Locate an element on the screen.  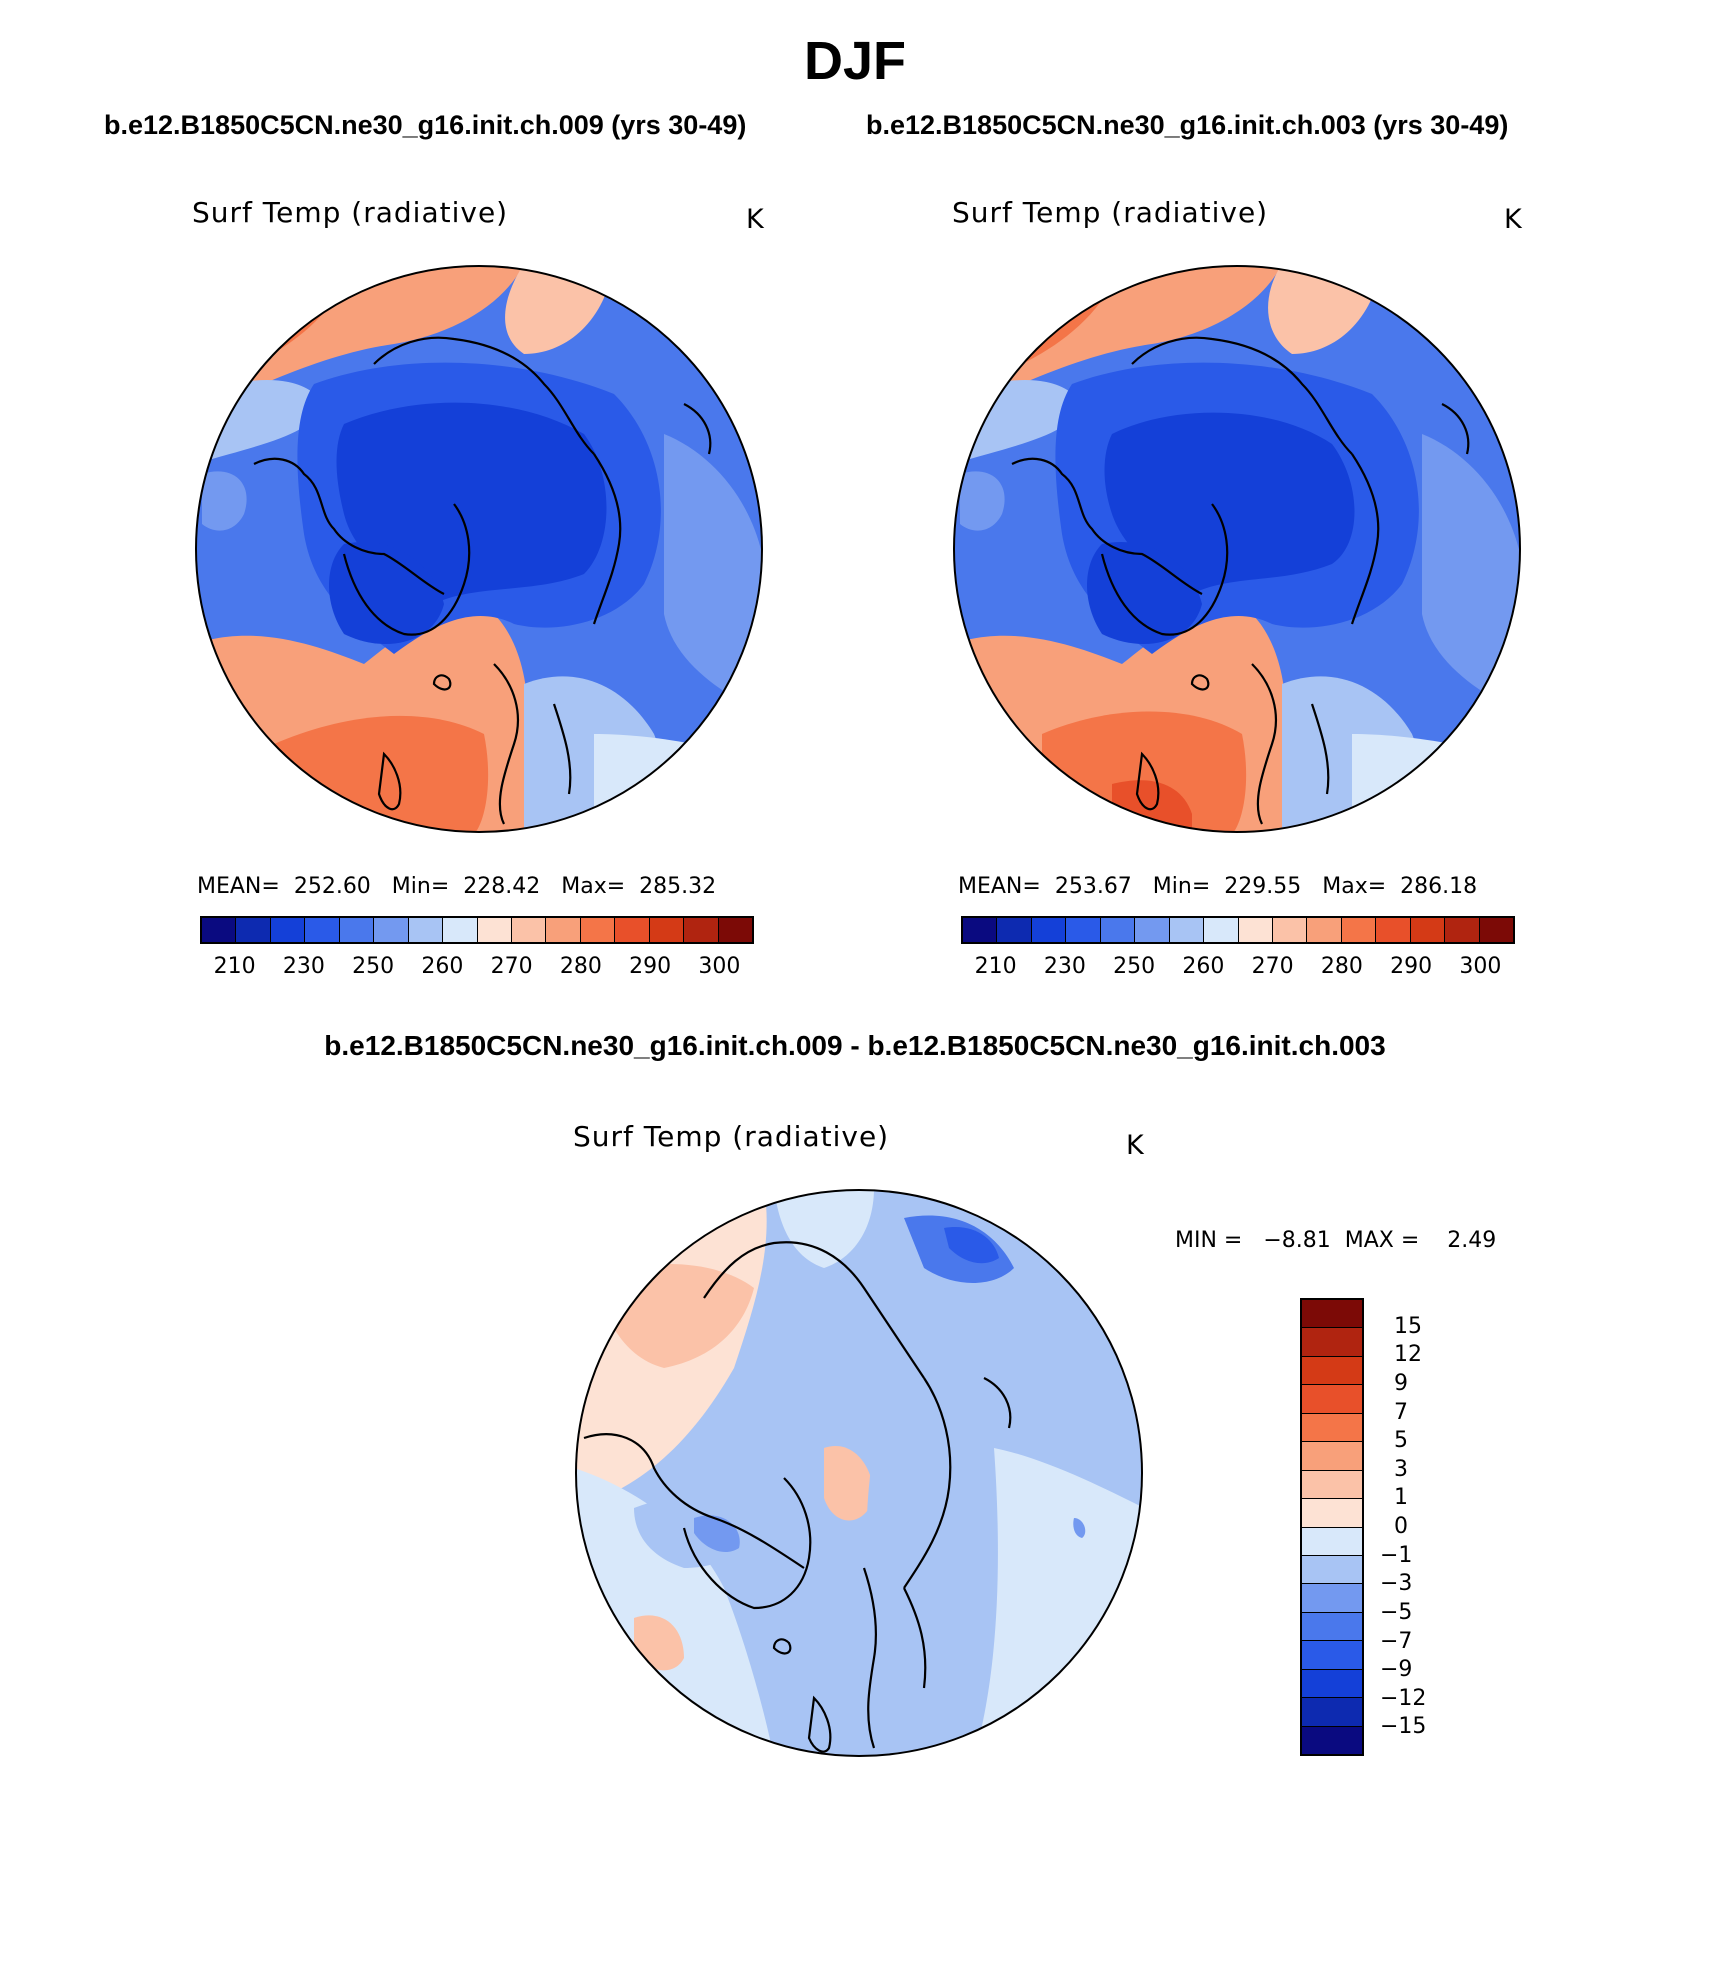
colorbar-tick-label: 7 is located at coordinates (1401, 1412).